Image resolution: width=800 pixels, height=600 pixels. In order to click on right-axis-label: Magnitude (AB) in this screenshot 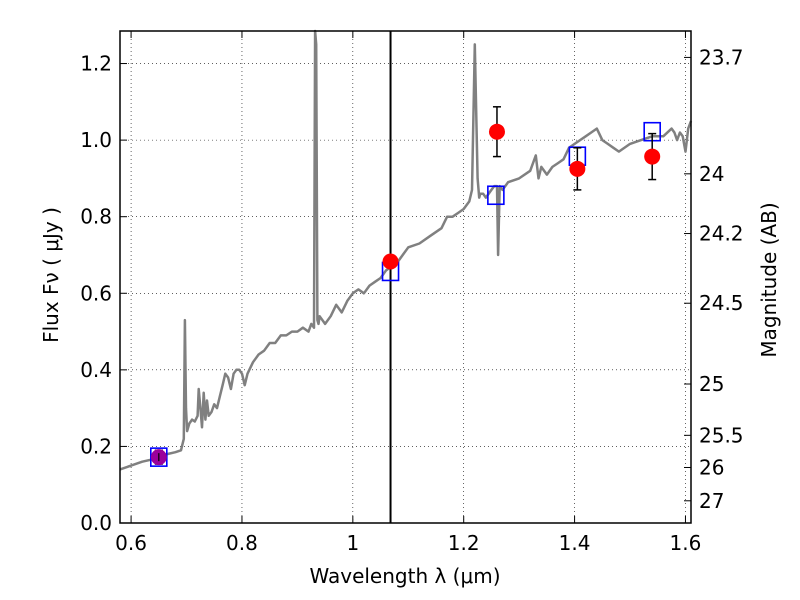, I will do `click(769, 279)`.